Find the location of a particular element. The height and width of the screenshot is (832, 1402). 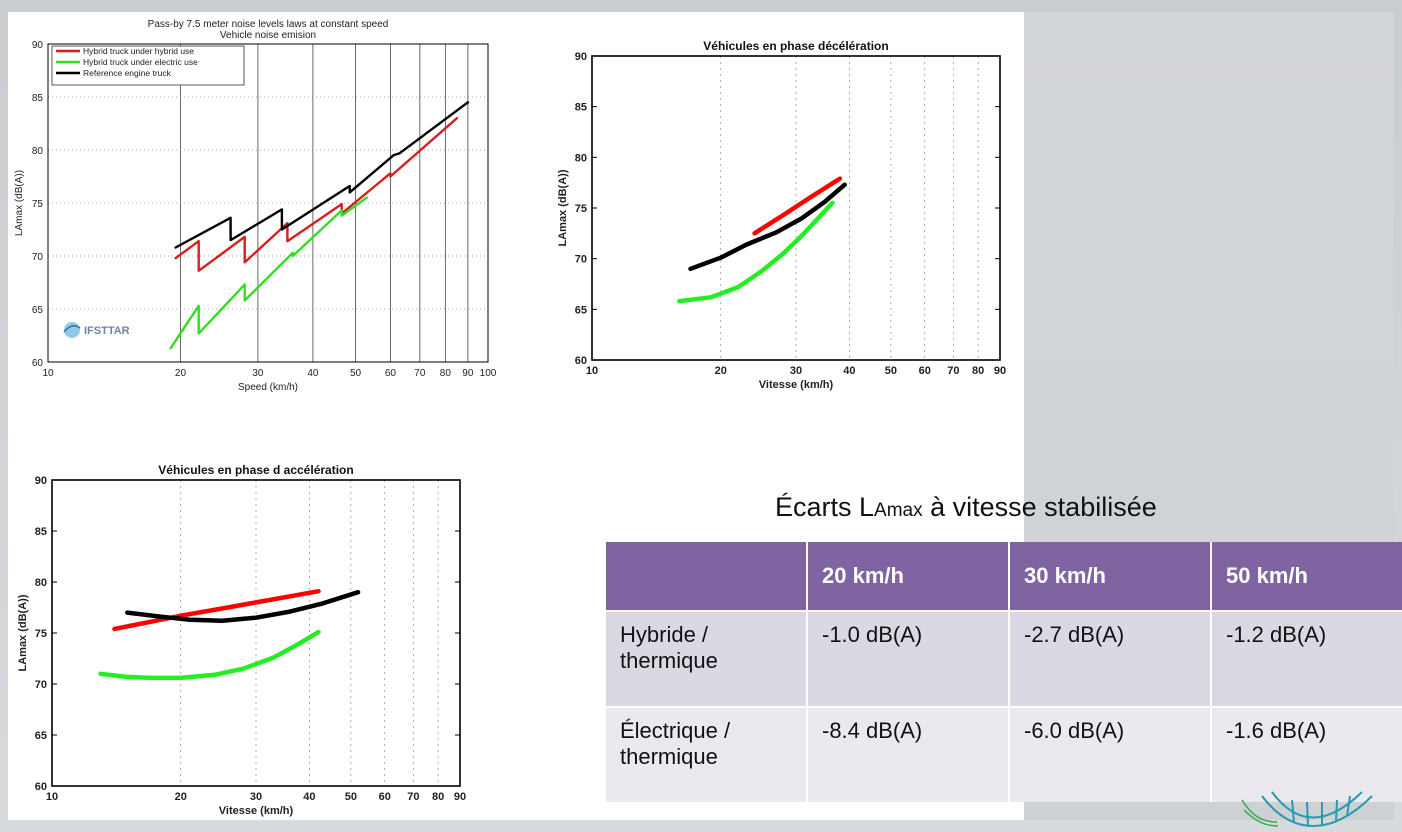

cell-hybride-50: -1.2 dB(A) is located at coordinates (1307, 658).